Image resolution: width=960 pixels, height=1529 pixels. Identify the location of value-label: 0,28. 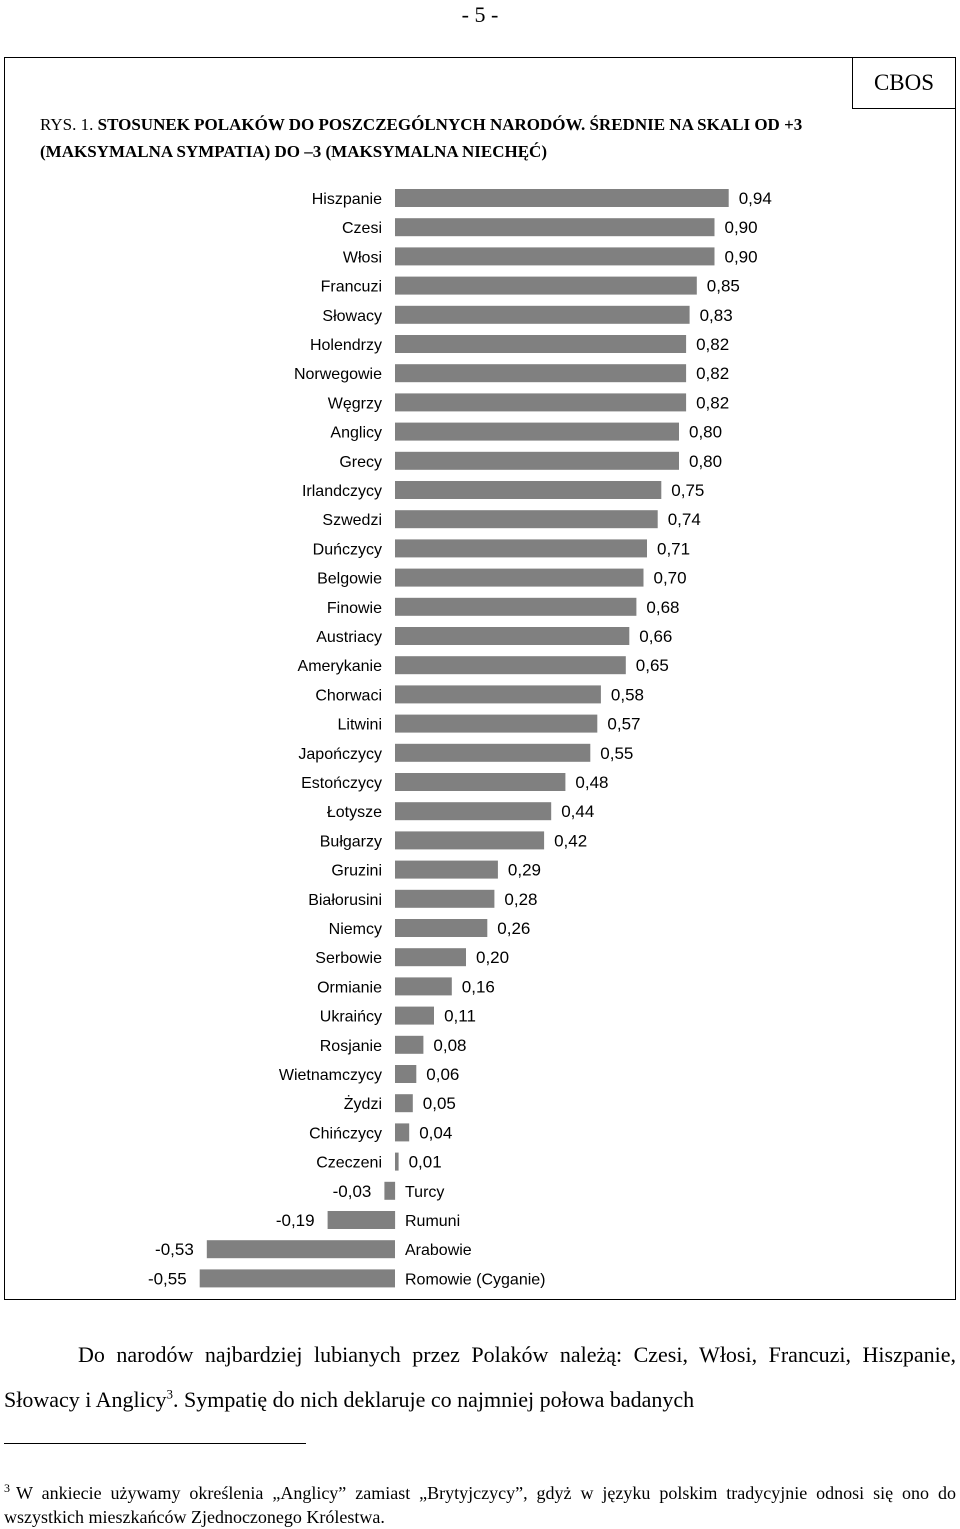
(520, 899).